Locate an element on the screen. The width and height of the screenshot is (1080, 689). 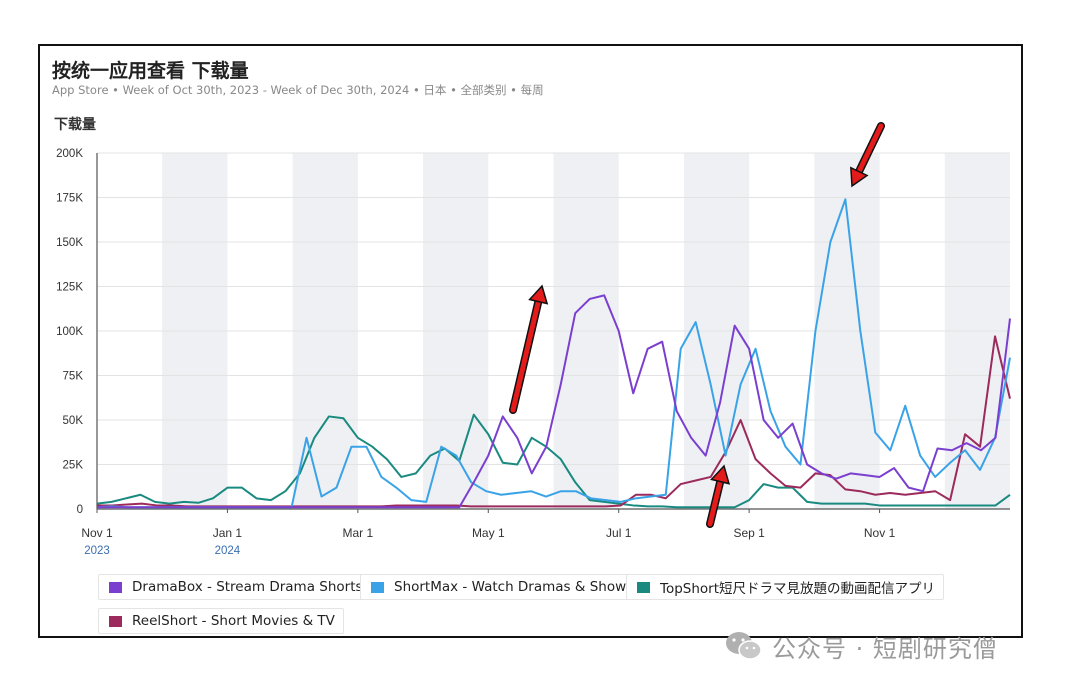
y-tick-label: 25K is located at coordinates (73, 466).